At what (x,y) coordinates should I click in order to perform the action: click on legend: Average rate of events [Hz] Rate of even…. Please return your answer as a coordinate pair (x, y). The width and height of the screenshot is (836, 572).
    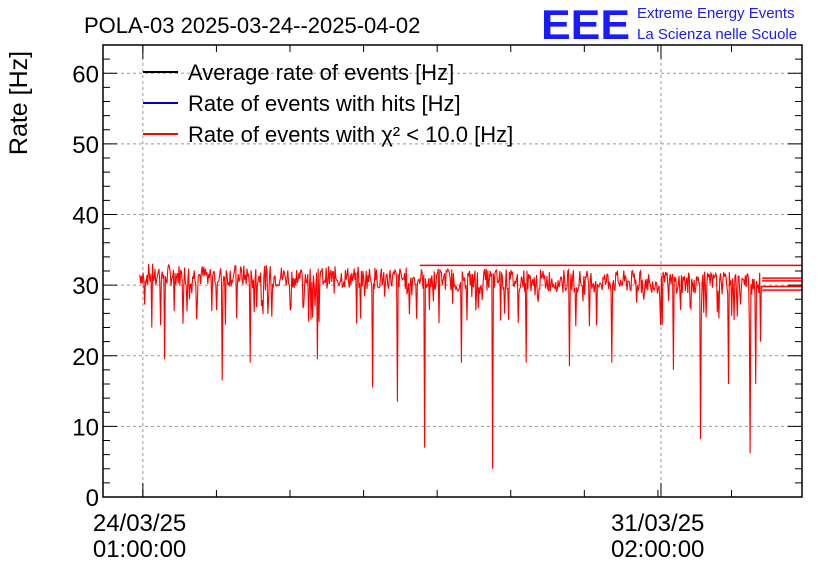
    Looking at the image, I should click on (328, 103).